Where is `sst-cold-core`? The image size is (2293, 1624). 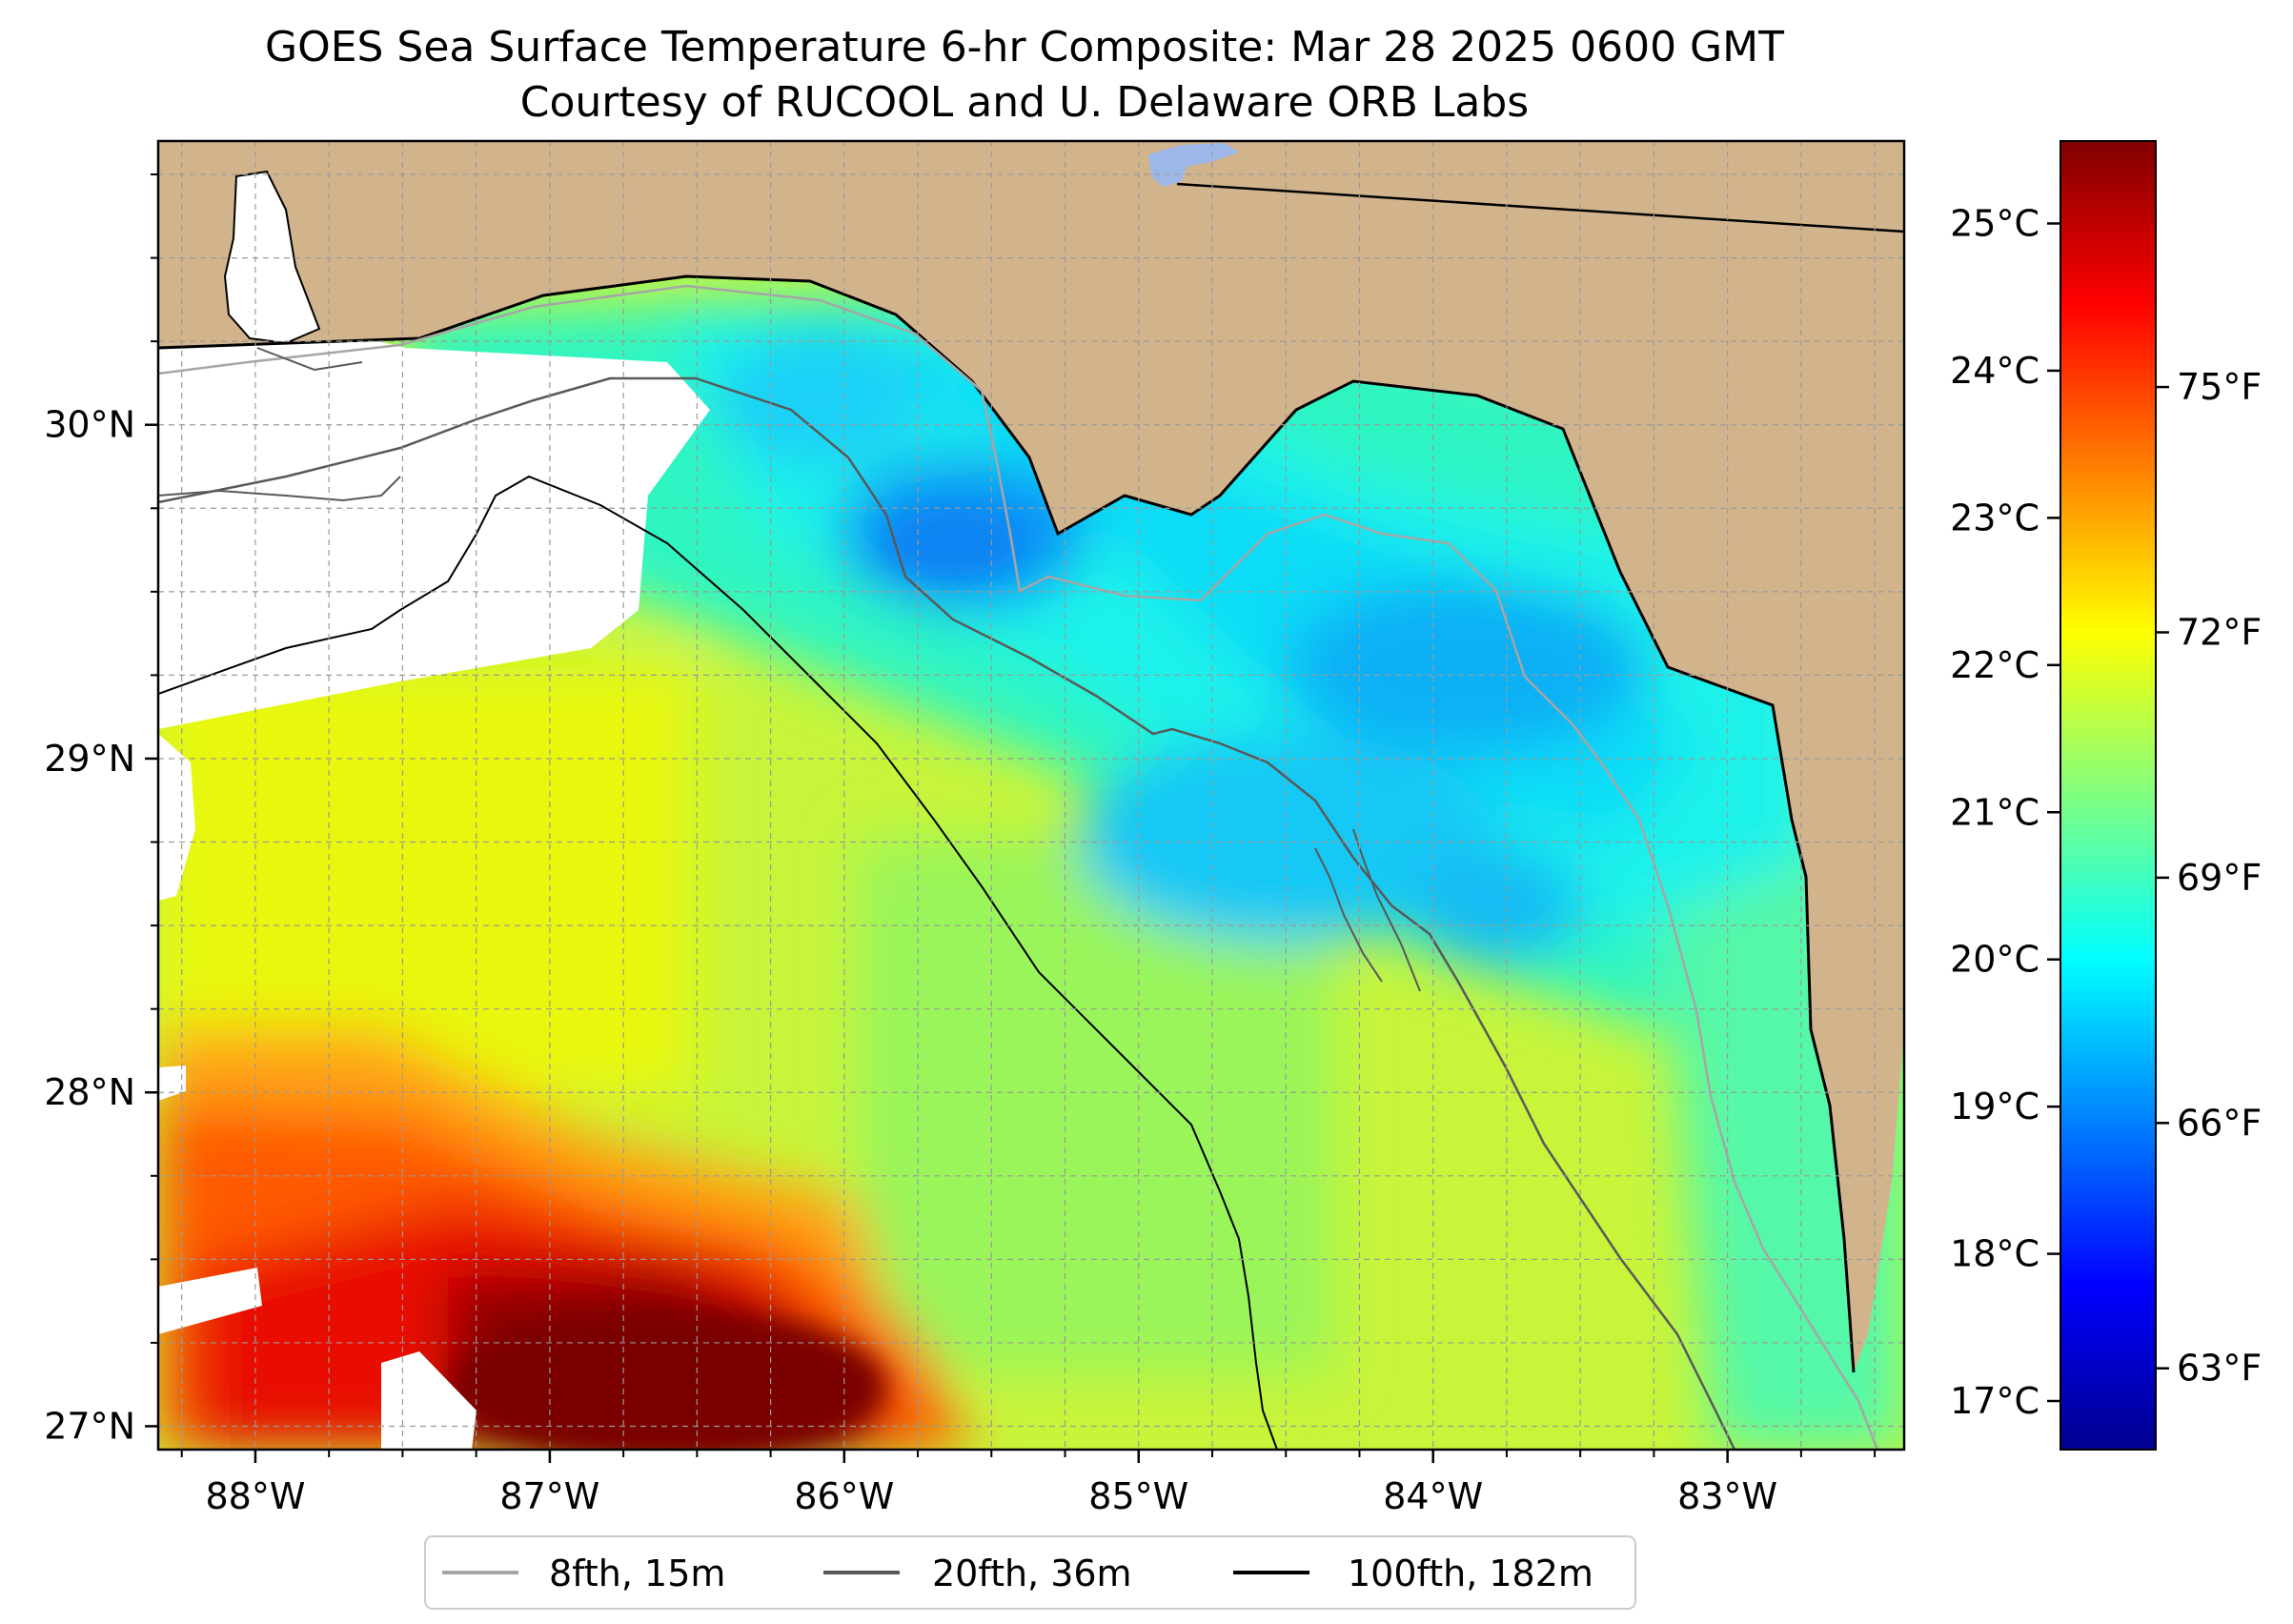 sst-cold-core is located at coordinates (953, 543).